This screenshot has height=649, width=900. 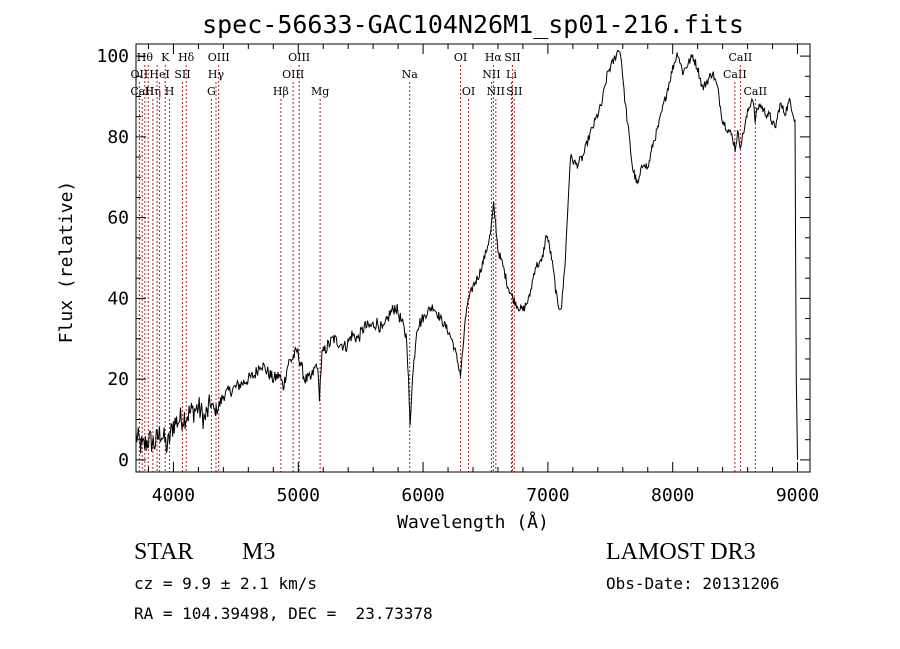 I want to click on line-label-17: Mg, so click(x=320, y=91).